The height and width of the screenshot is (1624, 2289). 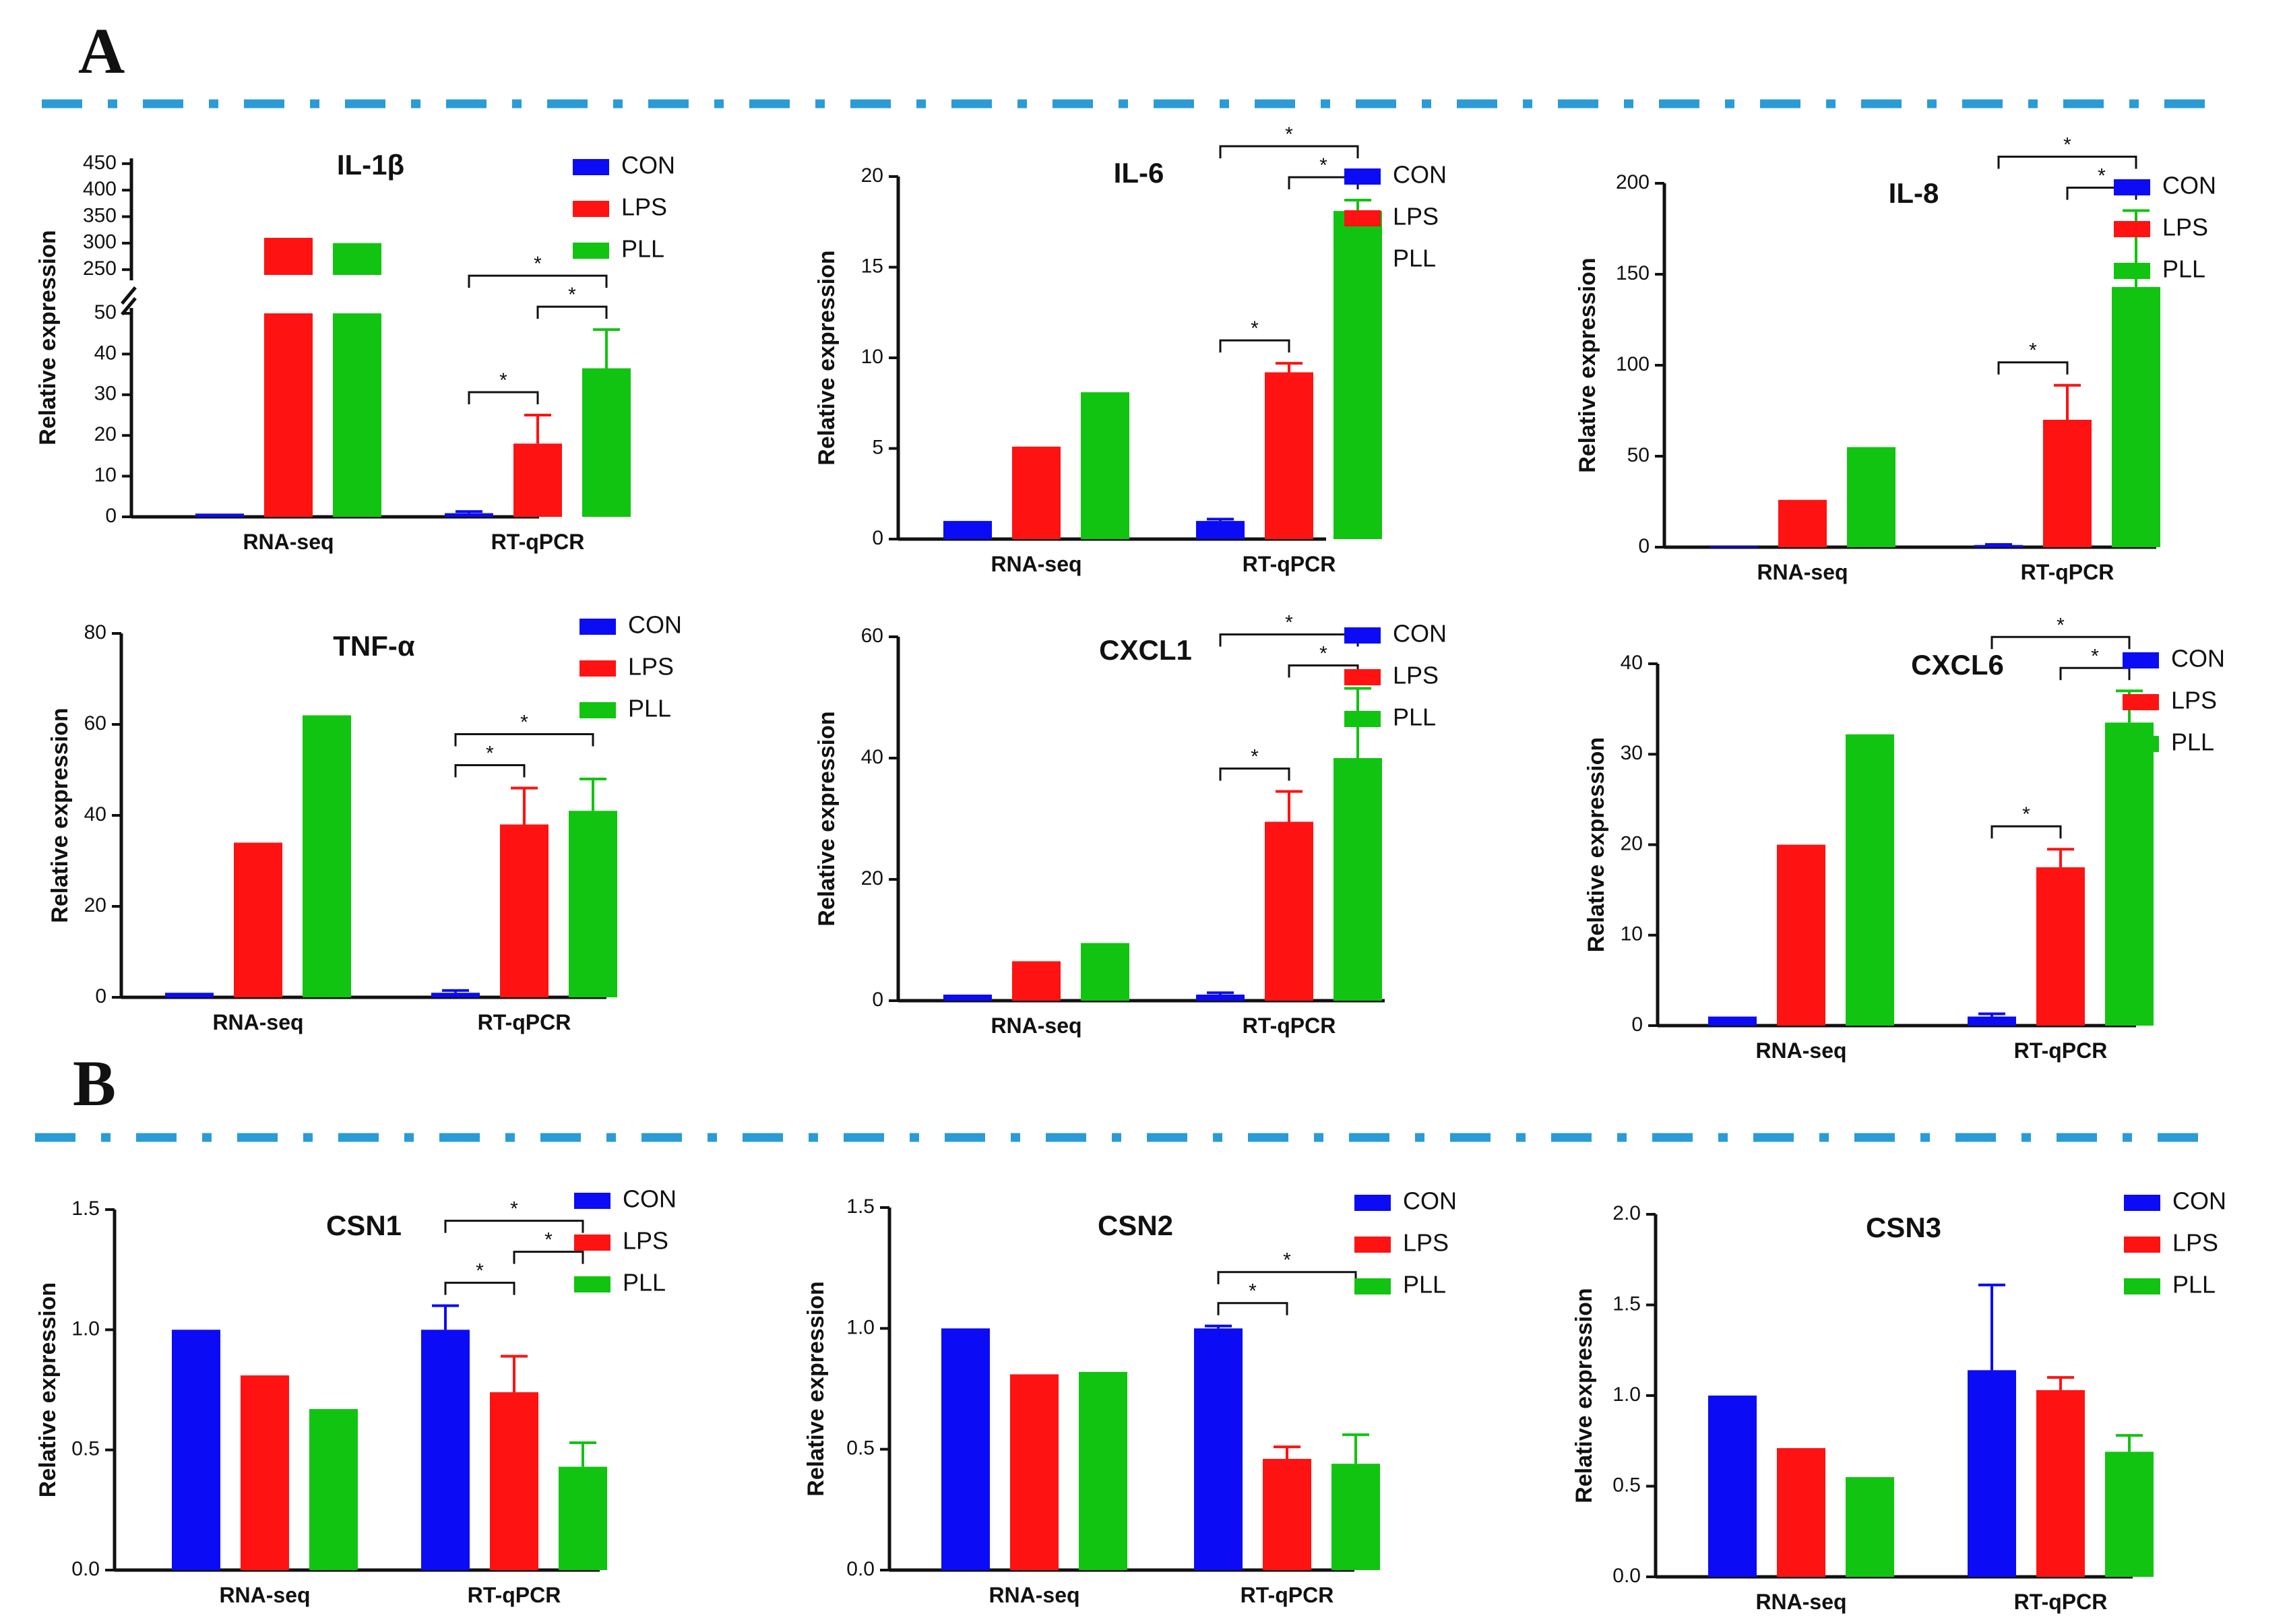 What do you see at coordinates (1903, 1228) in the screenshot?
I see `chart-title: CSN3` at bounding box center [1903, 1228].